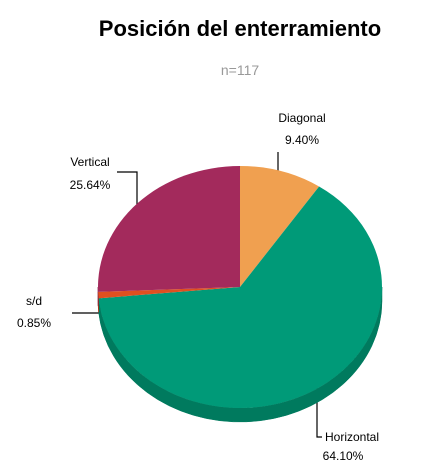  Describe the element at coordinates (302, 140) in the screenshot. I see `slice-value-label: 9.40%` at that location.